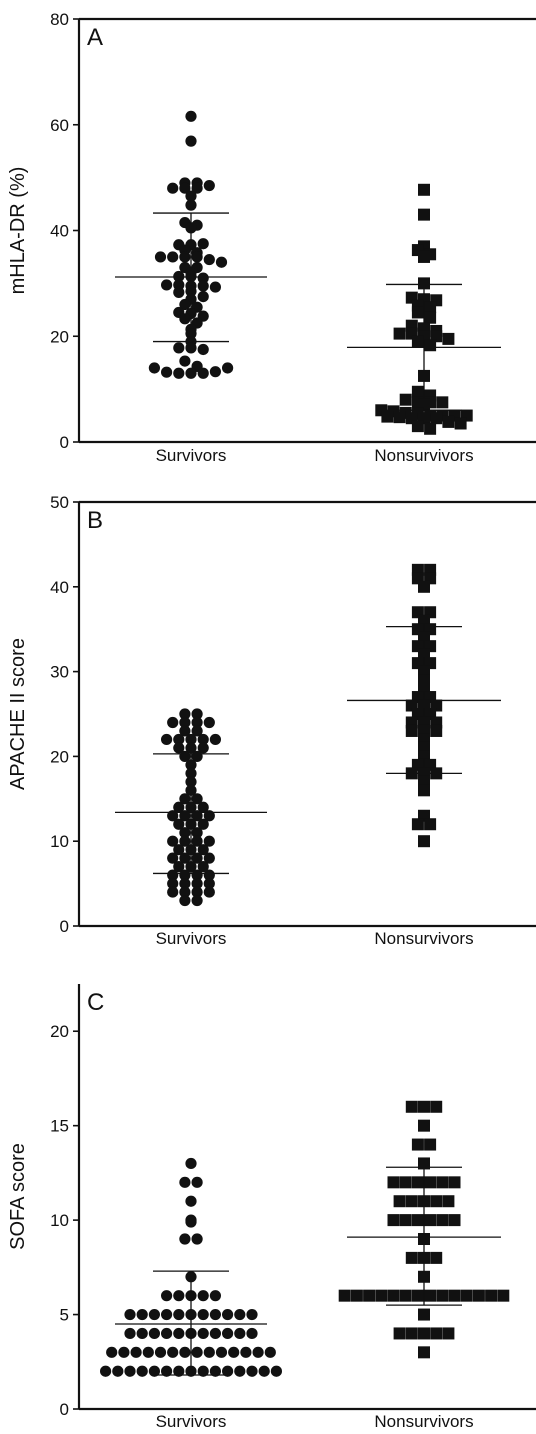 Image resolution: width=536 pixels, height=1434 pixels. Describe the element at coordinates (59, 125) in the screenshot. I see `y-tick-label: 60` at that location.